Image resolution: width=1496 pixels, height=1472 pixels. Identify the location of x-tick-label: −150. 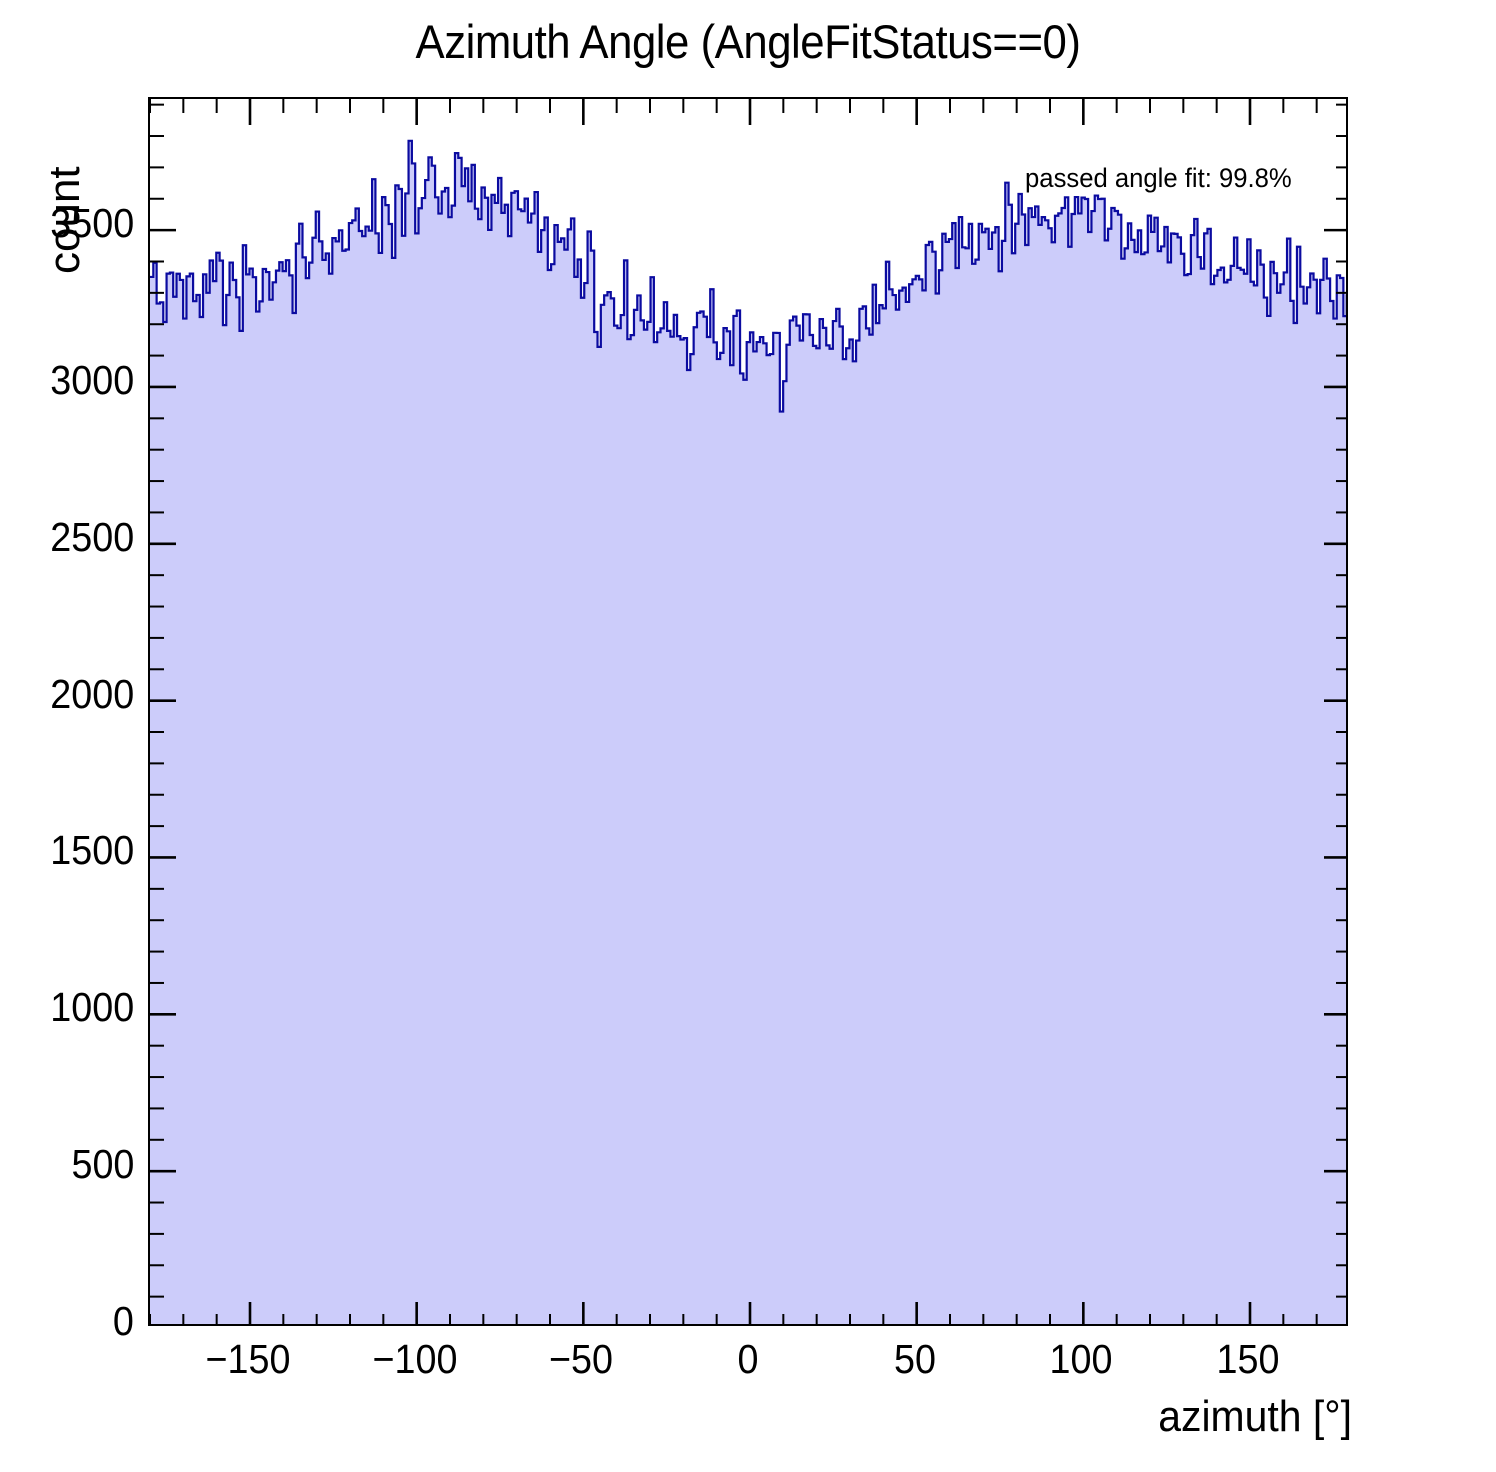
(248, 1359).